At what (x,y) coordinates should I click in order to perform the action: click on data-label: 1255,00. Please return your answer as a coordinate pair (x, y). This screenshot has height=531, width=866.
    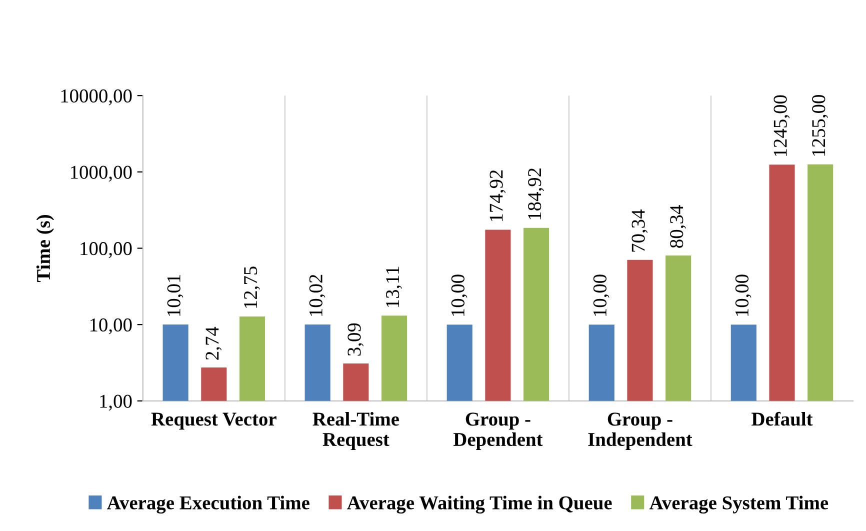
    Looking at the image, I should click on (820, 125).